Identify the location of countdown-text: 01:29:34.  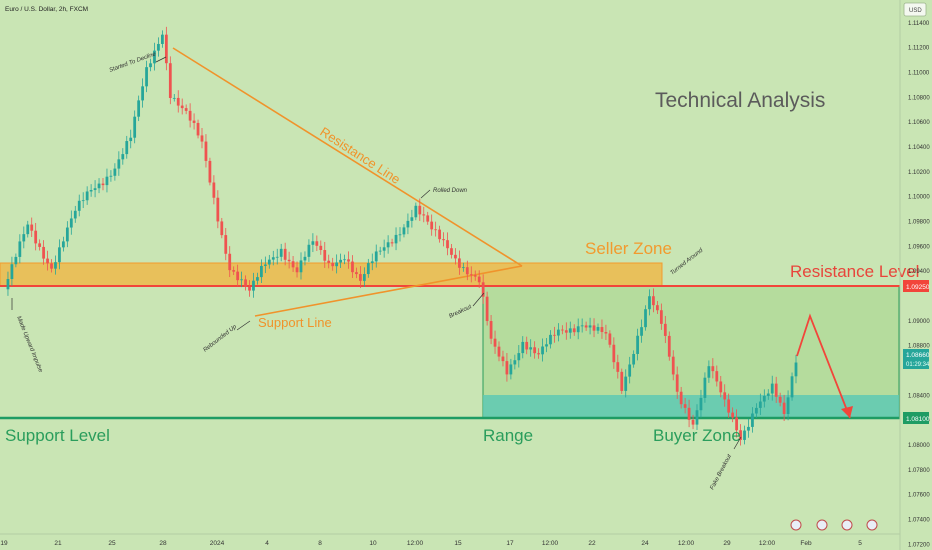
(918, 365).